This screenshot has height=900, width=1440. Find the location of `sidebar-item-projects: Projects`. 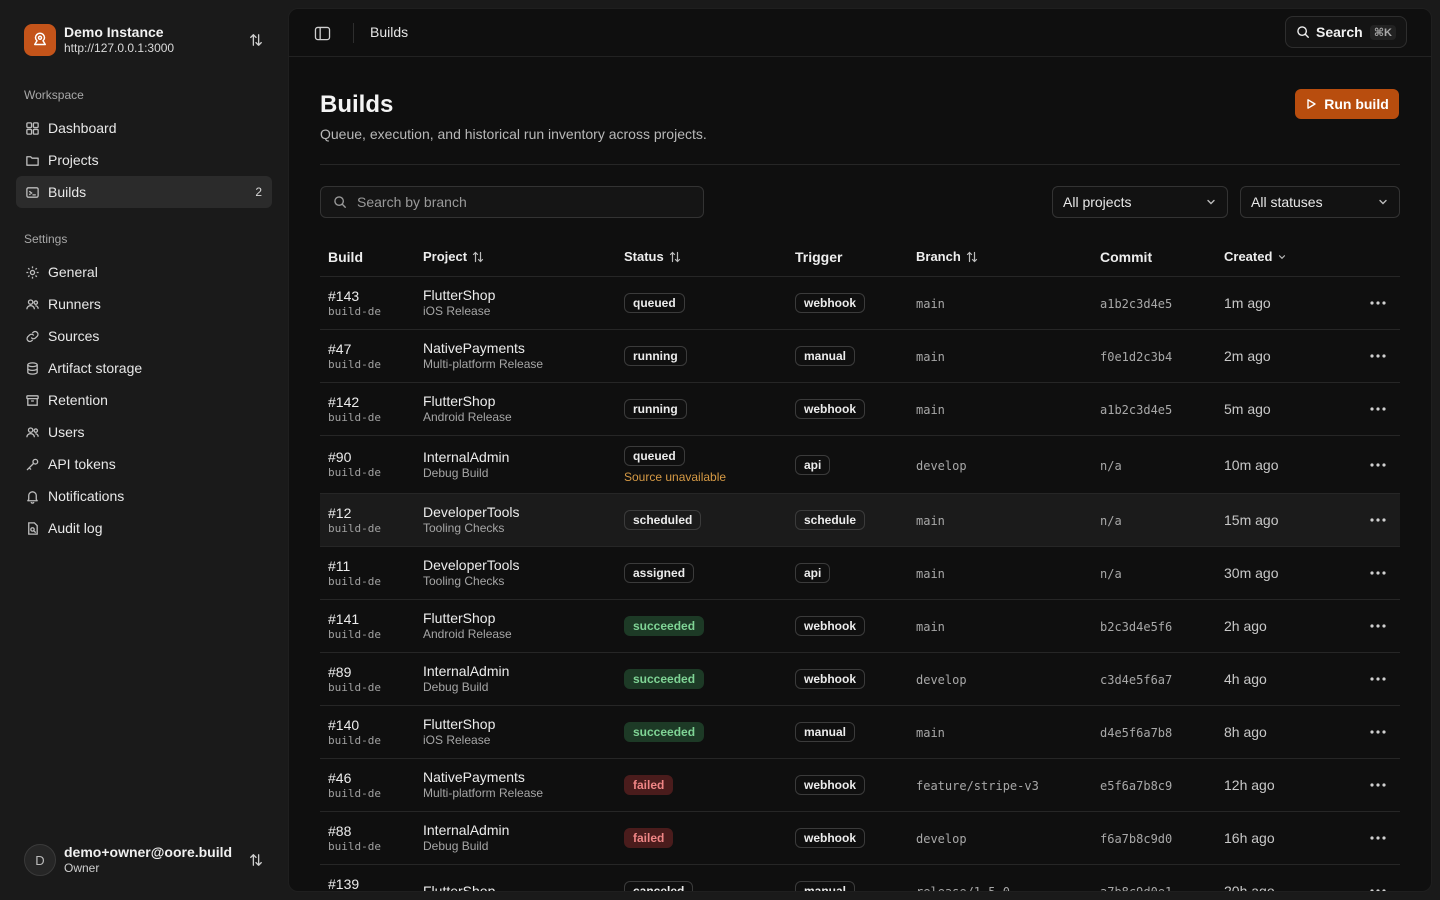

sidebar-item-projects: Projects is located at coordinates (144, 160).